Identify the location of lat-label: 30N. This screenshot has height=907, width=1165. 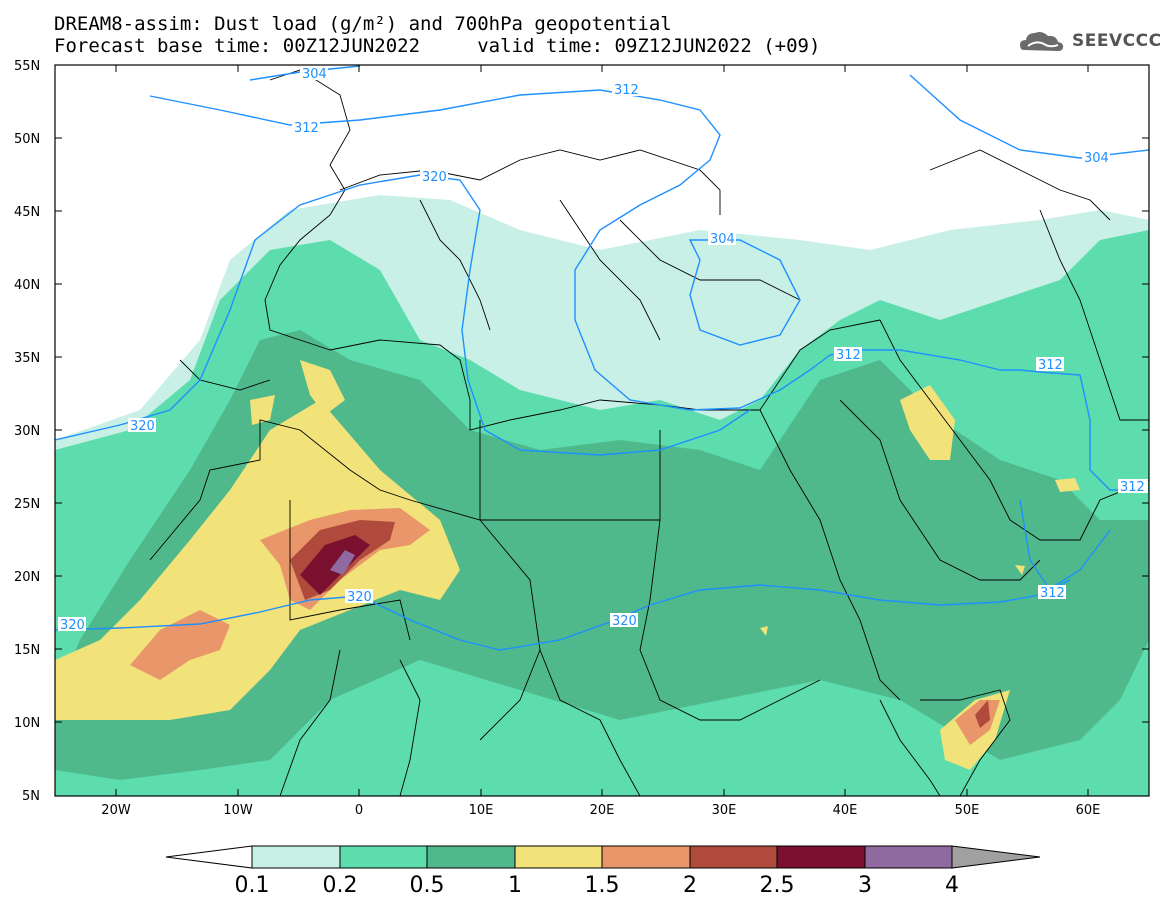
(27, 431).